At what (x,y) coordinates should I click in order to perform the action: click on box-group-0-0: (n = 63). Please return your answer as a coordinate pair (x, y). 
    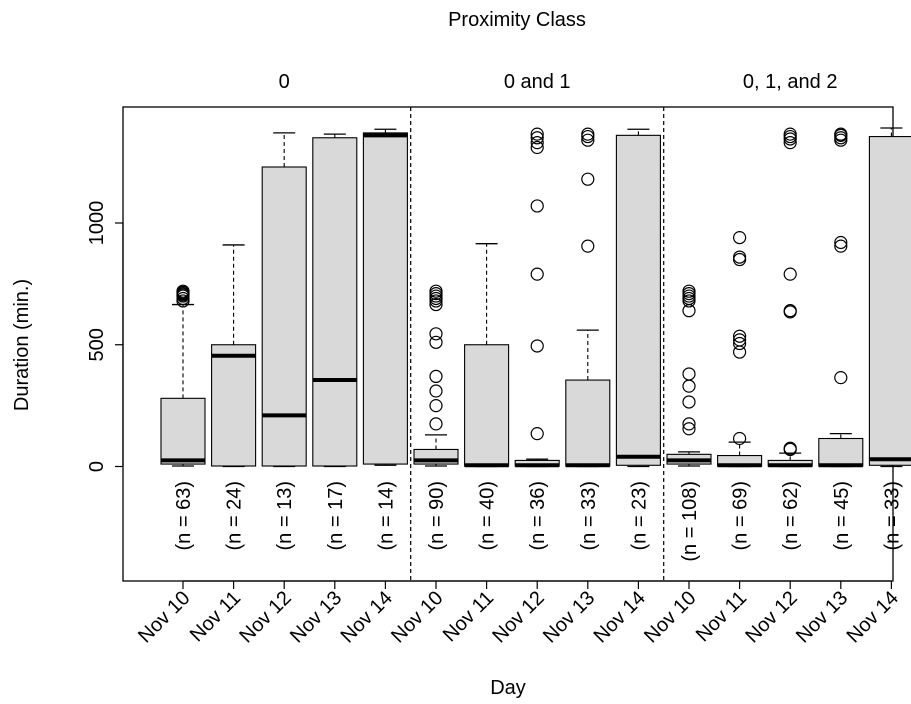
    Looking at the image, I should click on (183, 417).